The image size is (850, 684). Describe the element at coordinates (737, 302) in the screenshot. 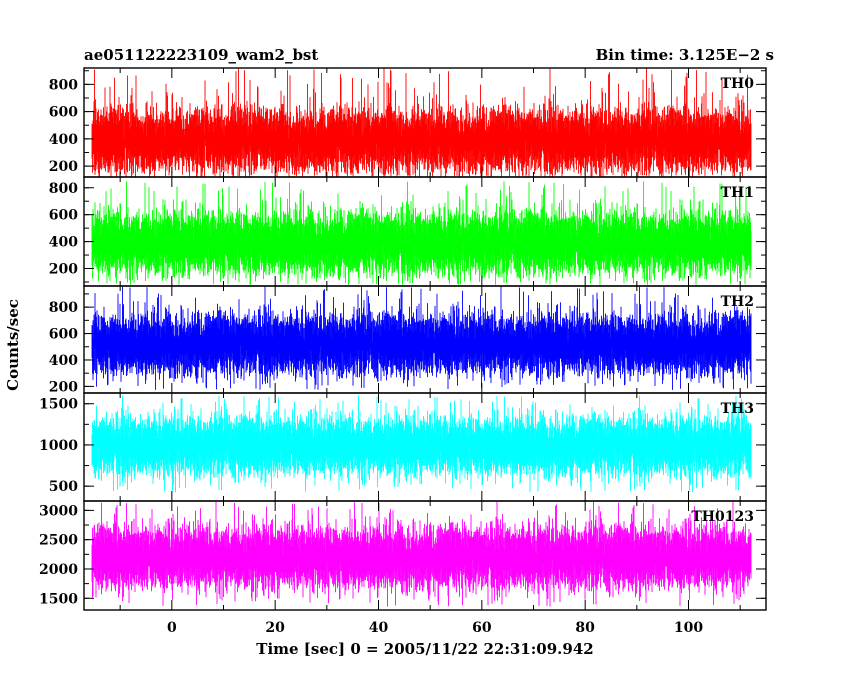

I see `panel-label-th2: TH2` at that location.